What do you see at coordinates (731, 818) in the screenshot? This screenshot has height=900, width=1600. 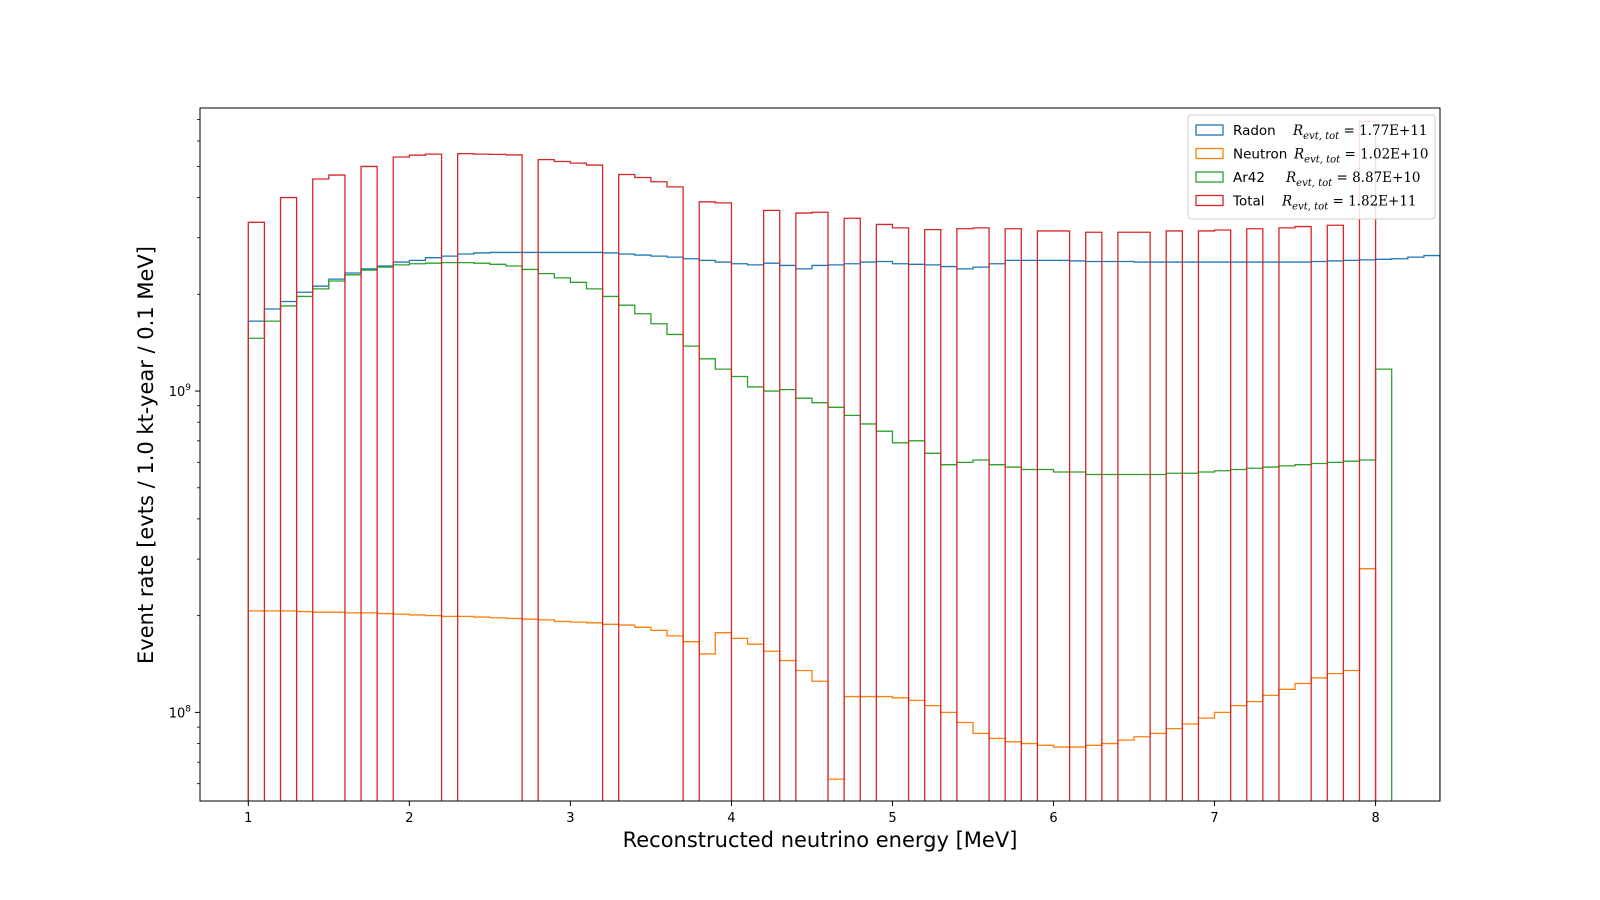 I see `x-tick-label: 4` at bounding box center [731, 818].